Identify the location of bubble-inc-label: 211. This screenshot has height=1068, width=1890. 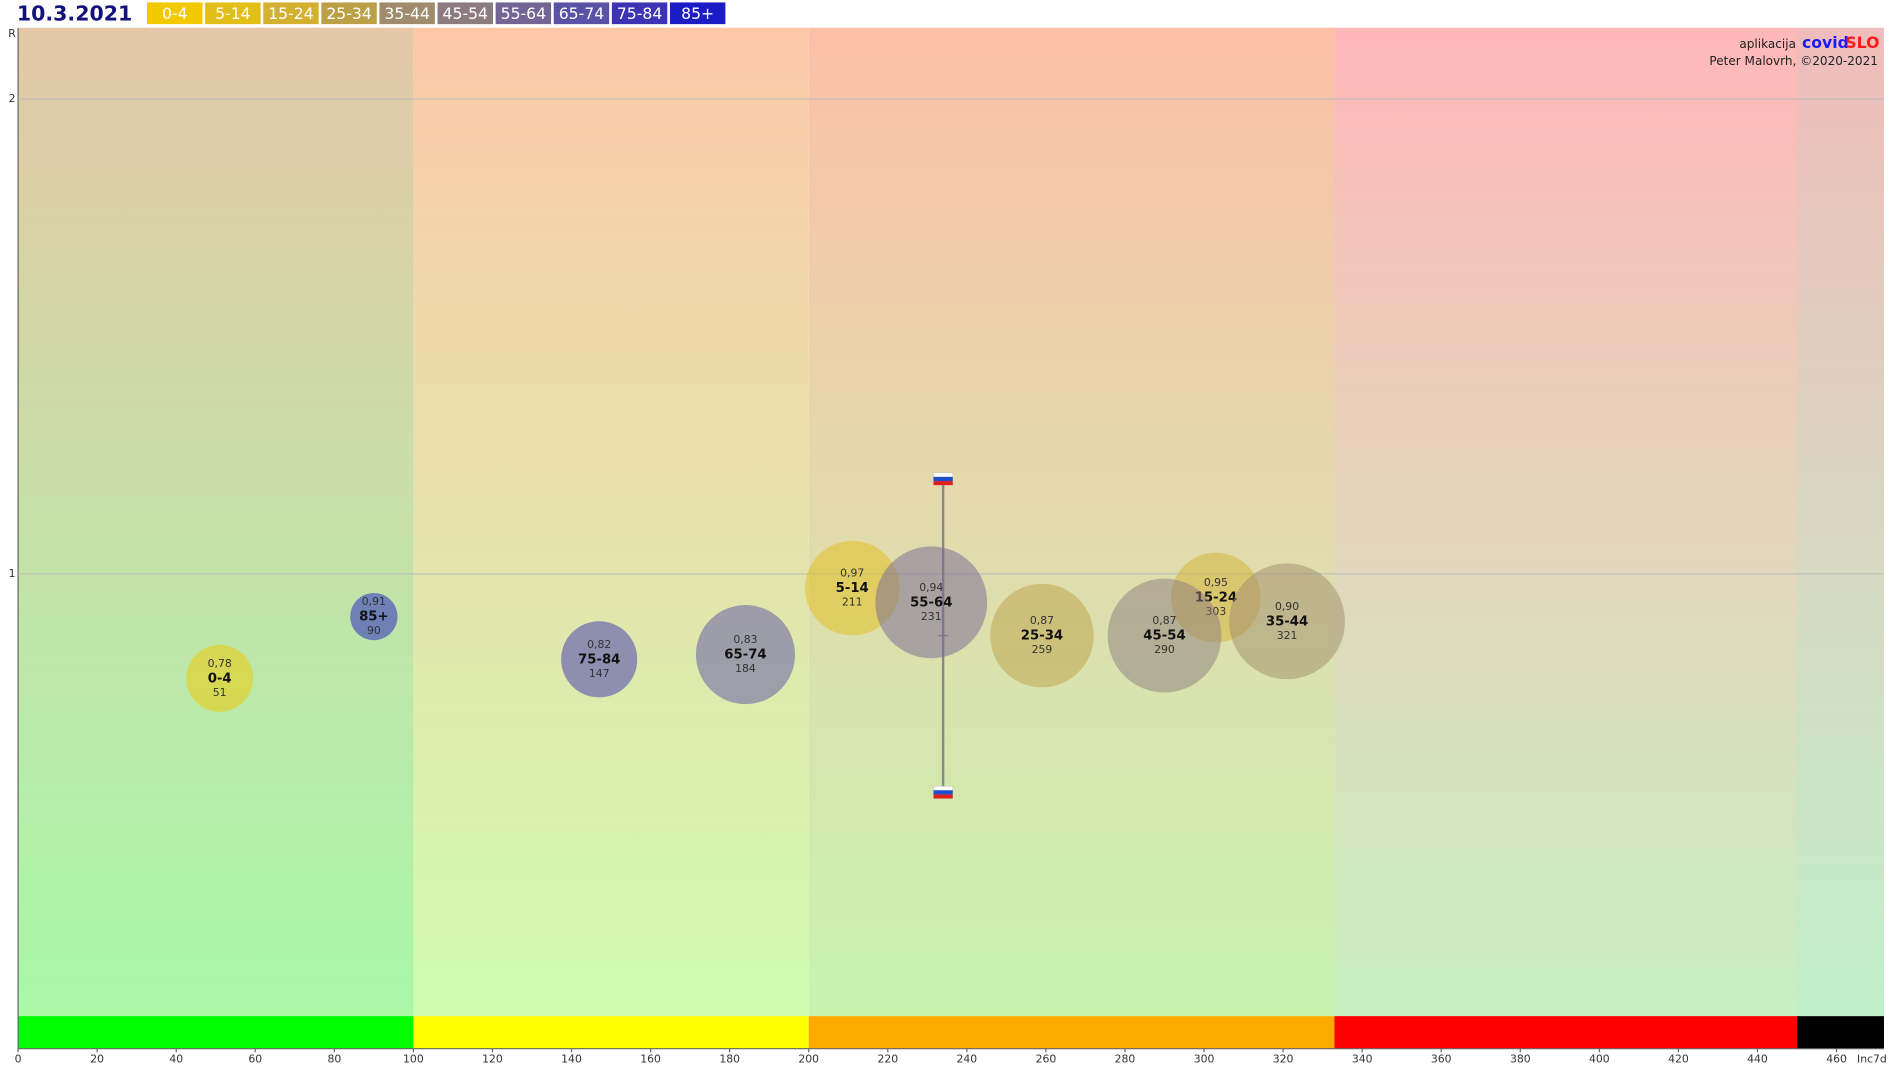
(852, 602).